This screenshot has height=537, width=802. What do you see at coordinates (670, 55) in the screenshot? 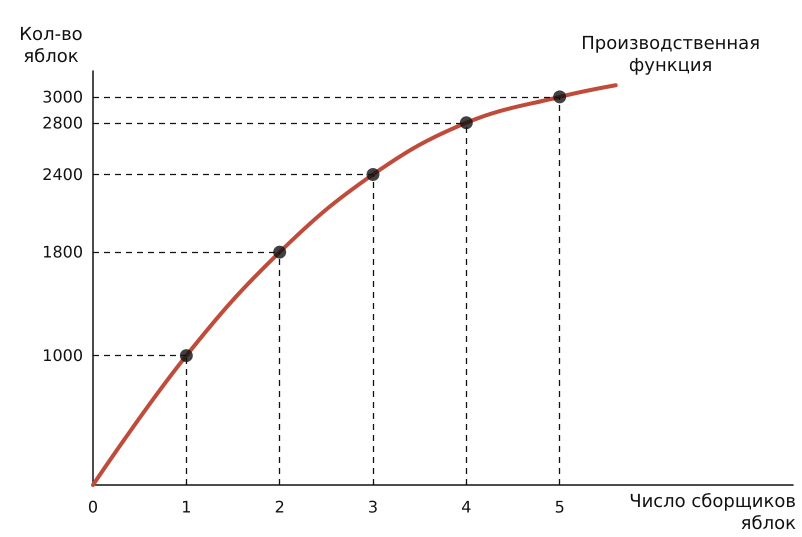
I see `series-label: Производственная функция` at bounding box center [670, 55].